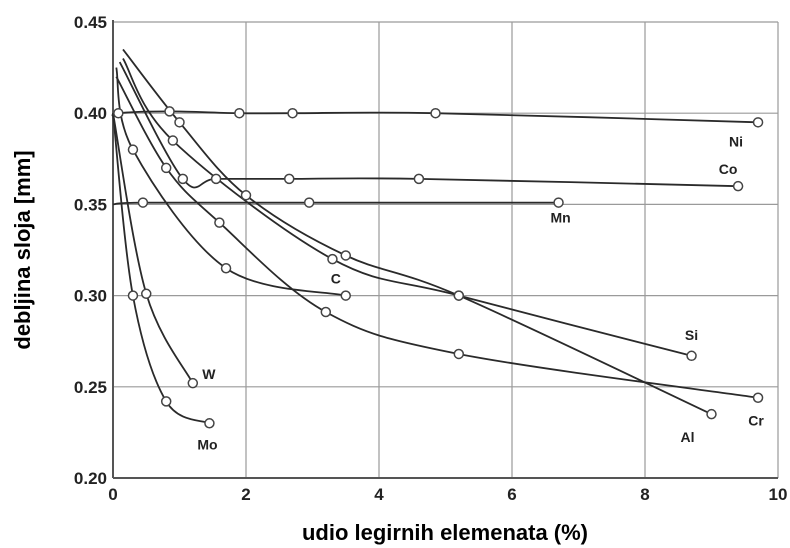  Describe the element at coordinates (90, 204) in the screenshot. I see `y-tick-label: 0.35` at that location.